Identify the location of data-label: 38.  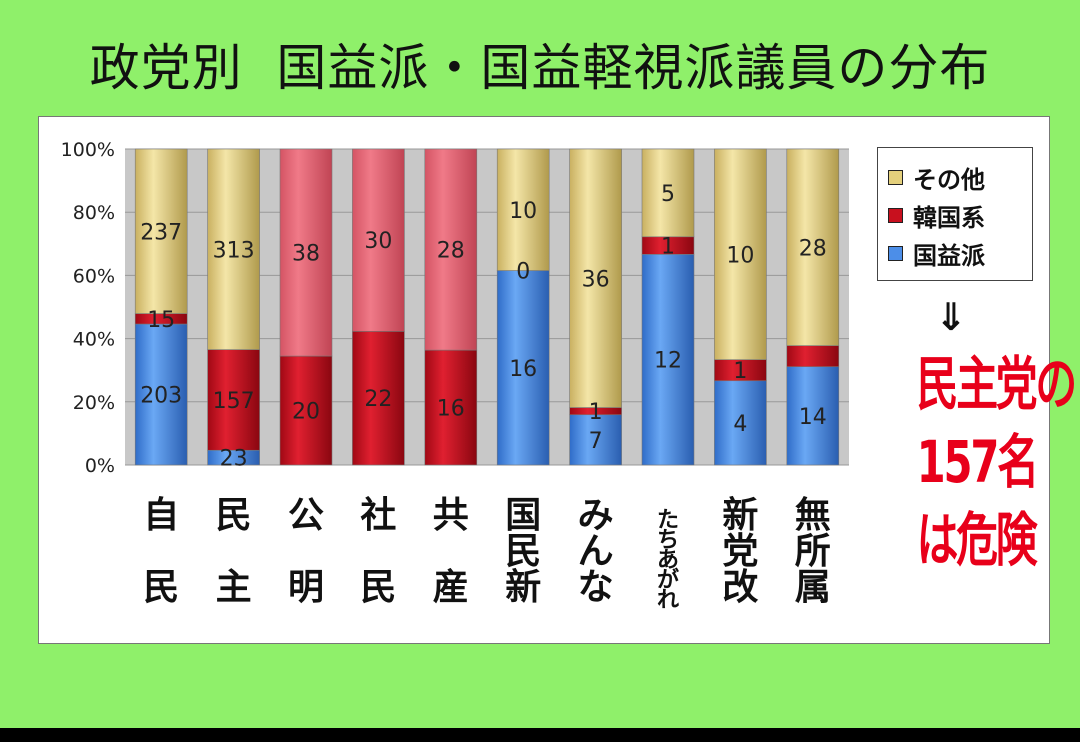
(306, 254).